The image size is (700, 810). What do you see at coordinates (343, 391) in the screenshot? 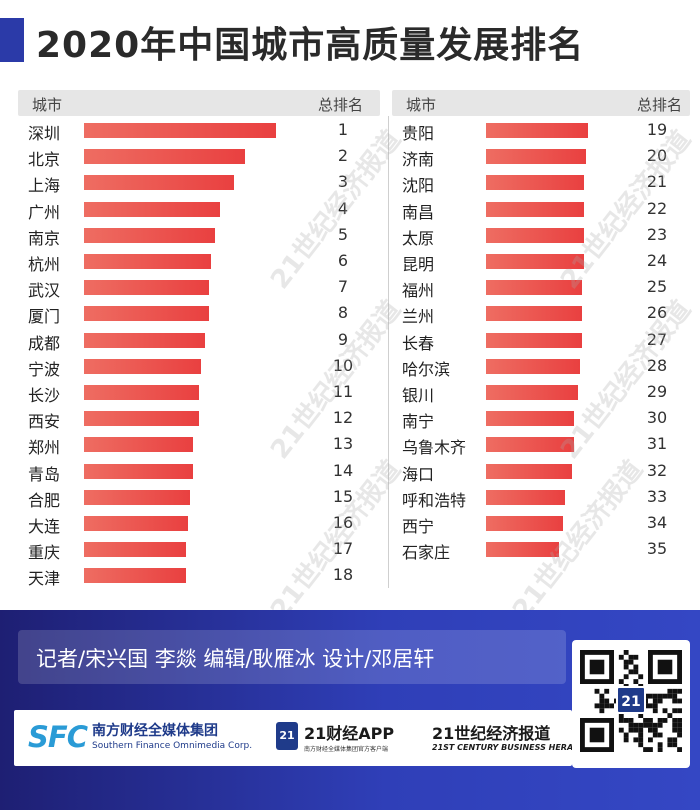
I see `rank-value: 11` at bounding box center [343, 391].